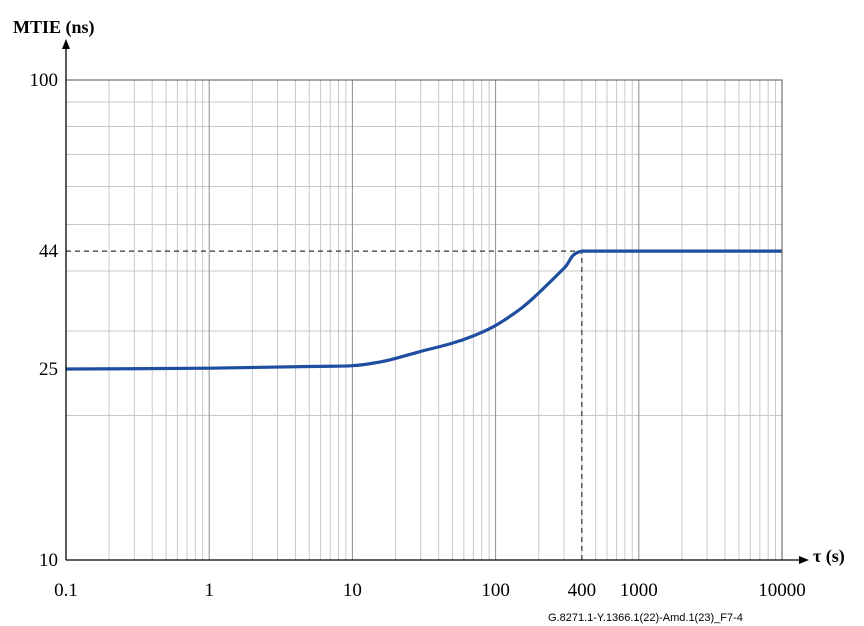 Image resolution: width=864 pixels, height=626 pixels. Describe the element at coordinates (782, 590) in the screenshot. I see `x-tick-label: 10000` at that location.